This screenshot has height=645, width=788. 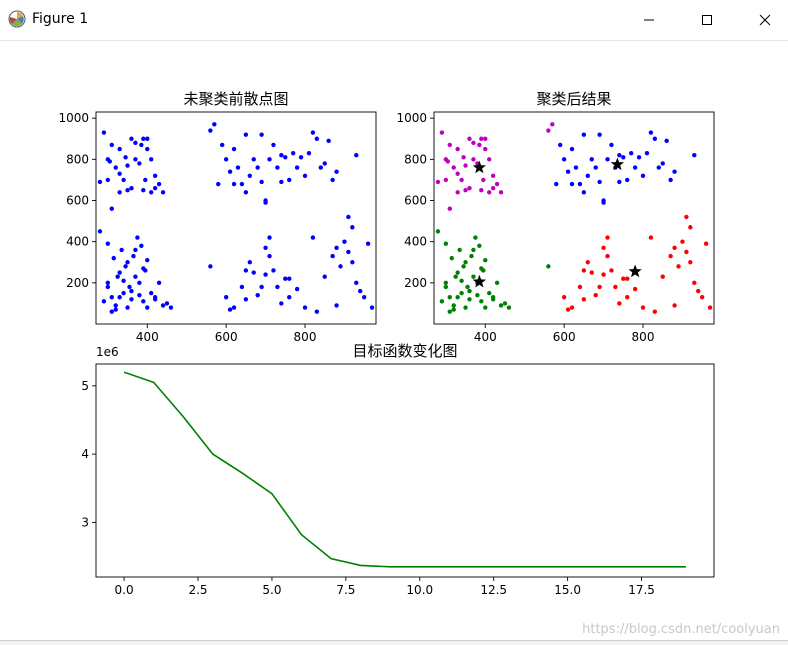 What do you see at coordinates (479, 167) in the screenshot?
I see `cluster-center-marker` at bounding box center [479, 167].